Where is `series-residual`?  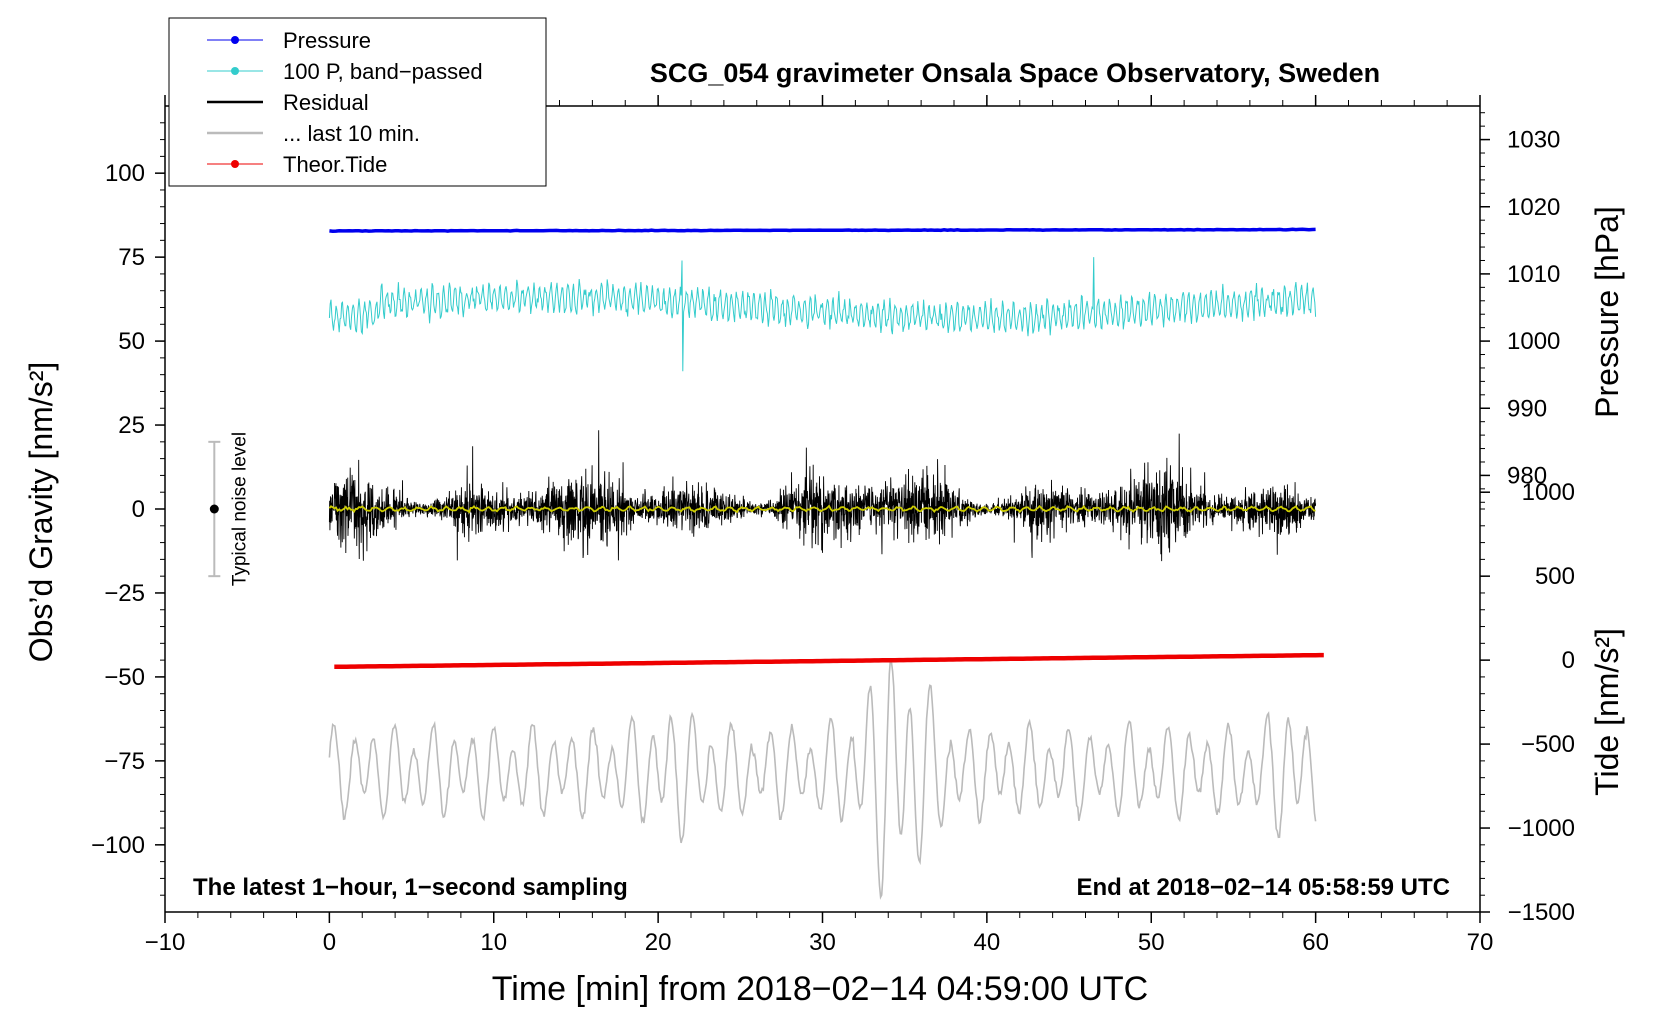
series-residual is located at coordinates (822, 496).